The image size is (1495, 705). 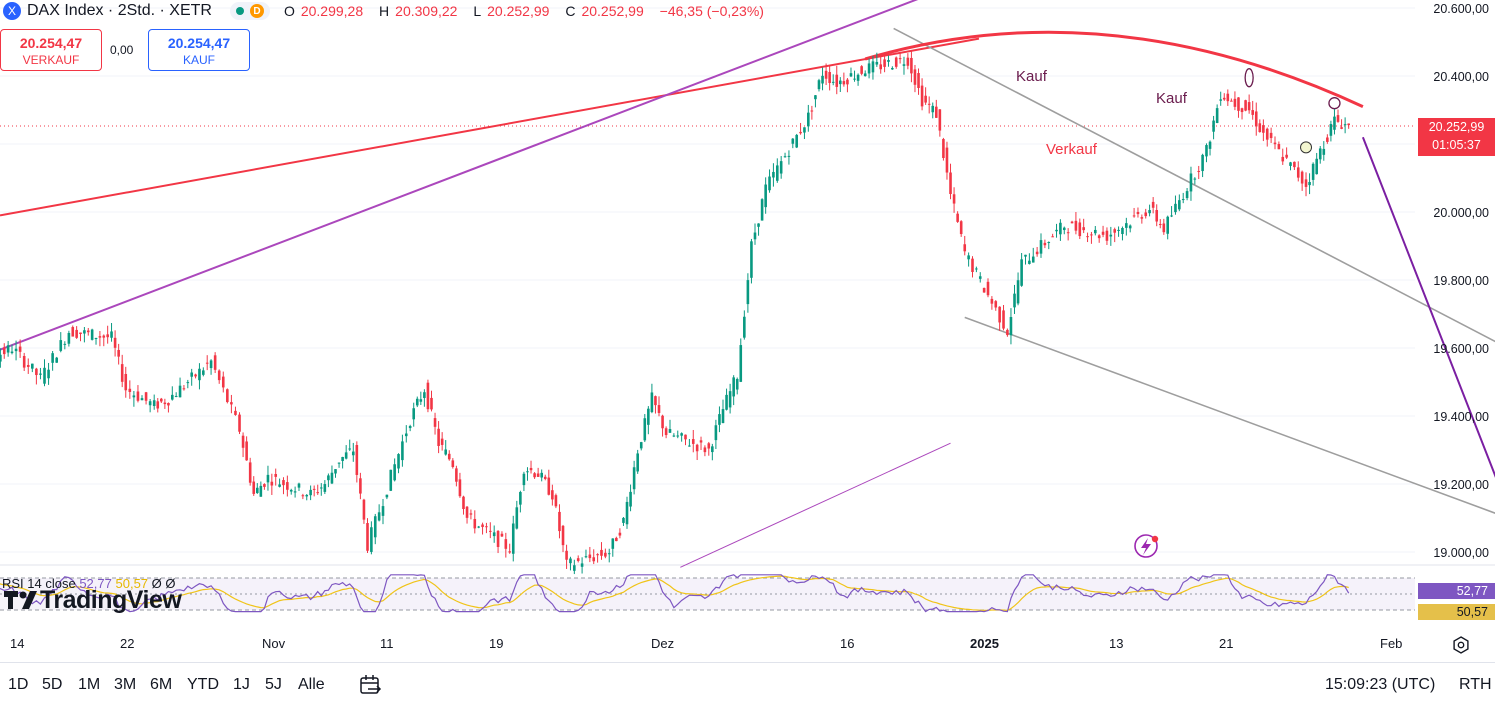 What do you see at coordinates (89, 684) in the screenshot?
I see `timeframe-1m: 1M` at bounding box center [89, 684].